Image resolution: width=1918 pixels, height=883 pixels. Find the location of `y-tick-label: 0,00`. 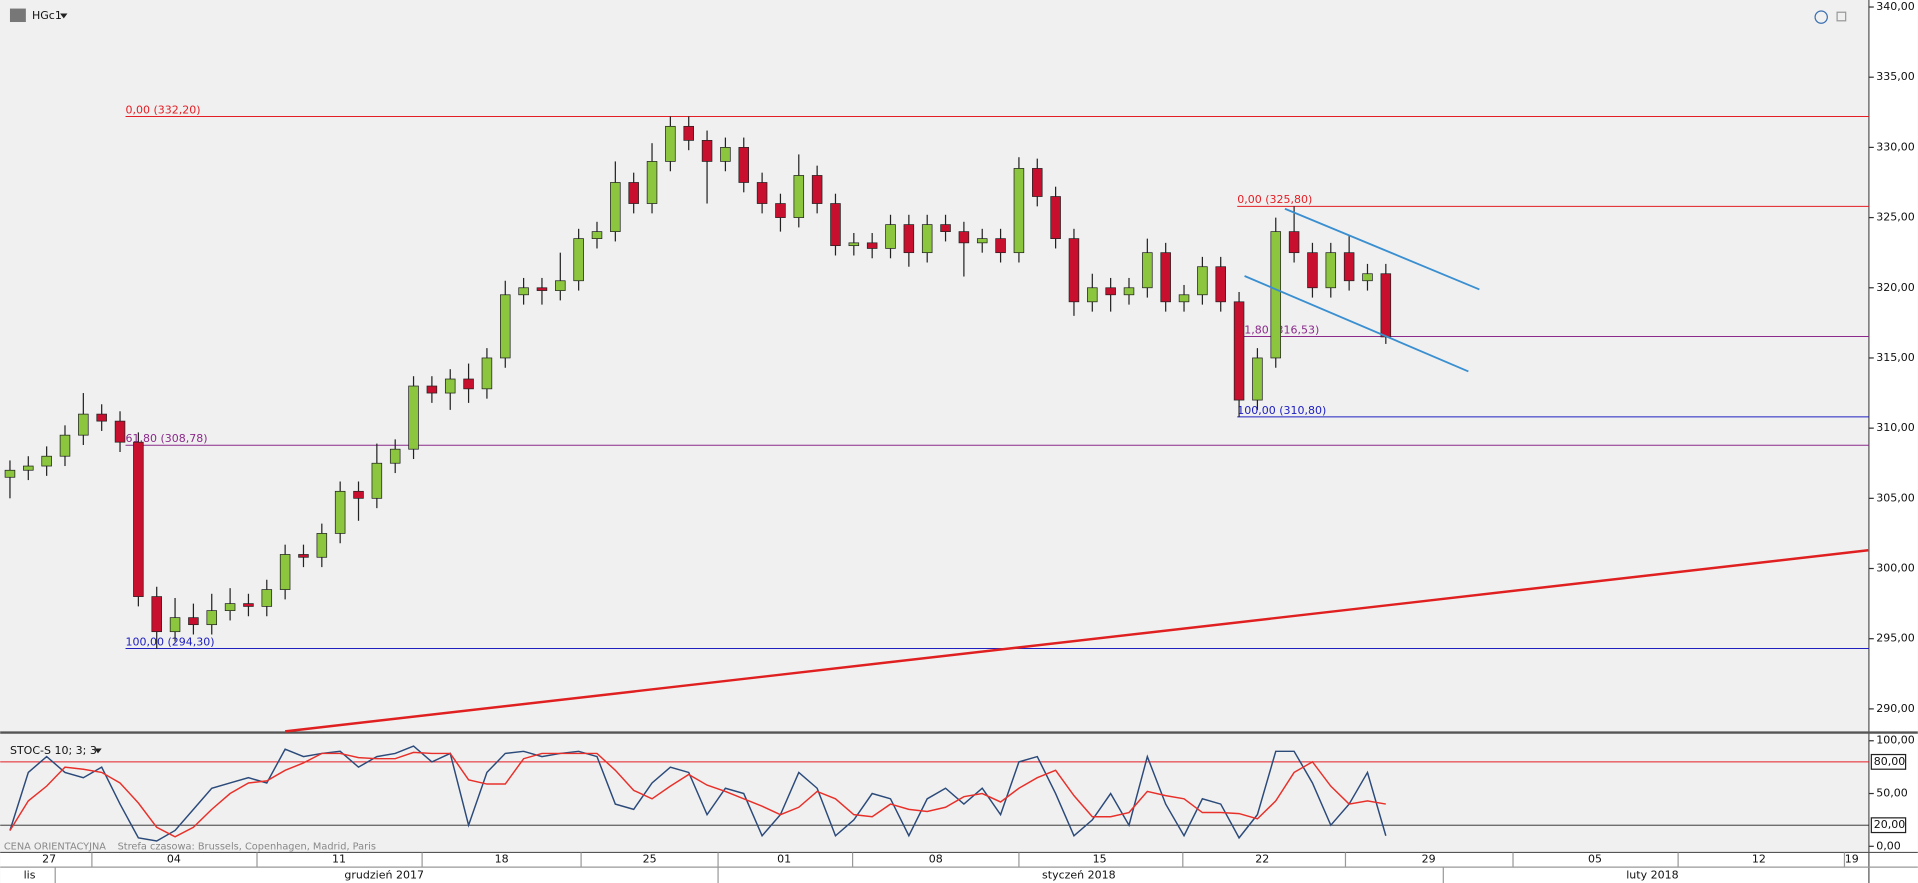

y-tick-label: 0,00 is located at coordinates (1888, 845).